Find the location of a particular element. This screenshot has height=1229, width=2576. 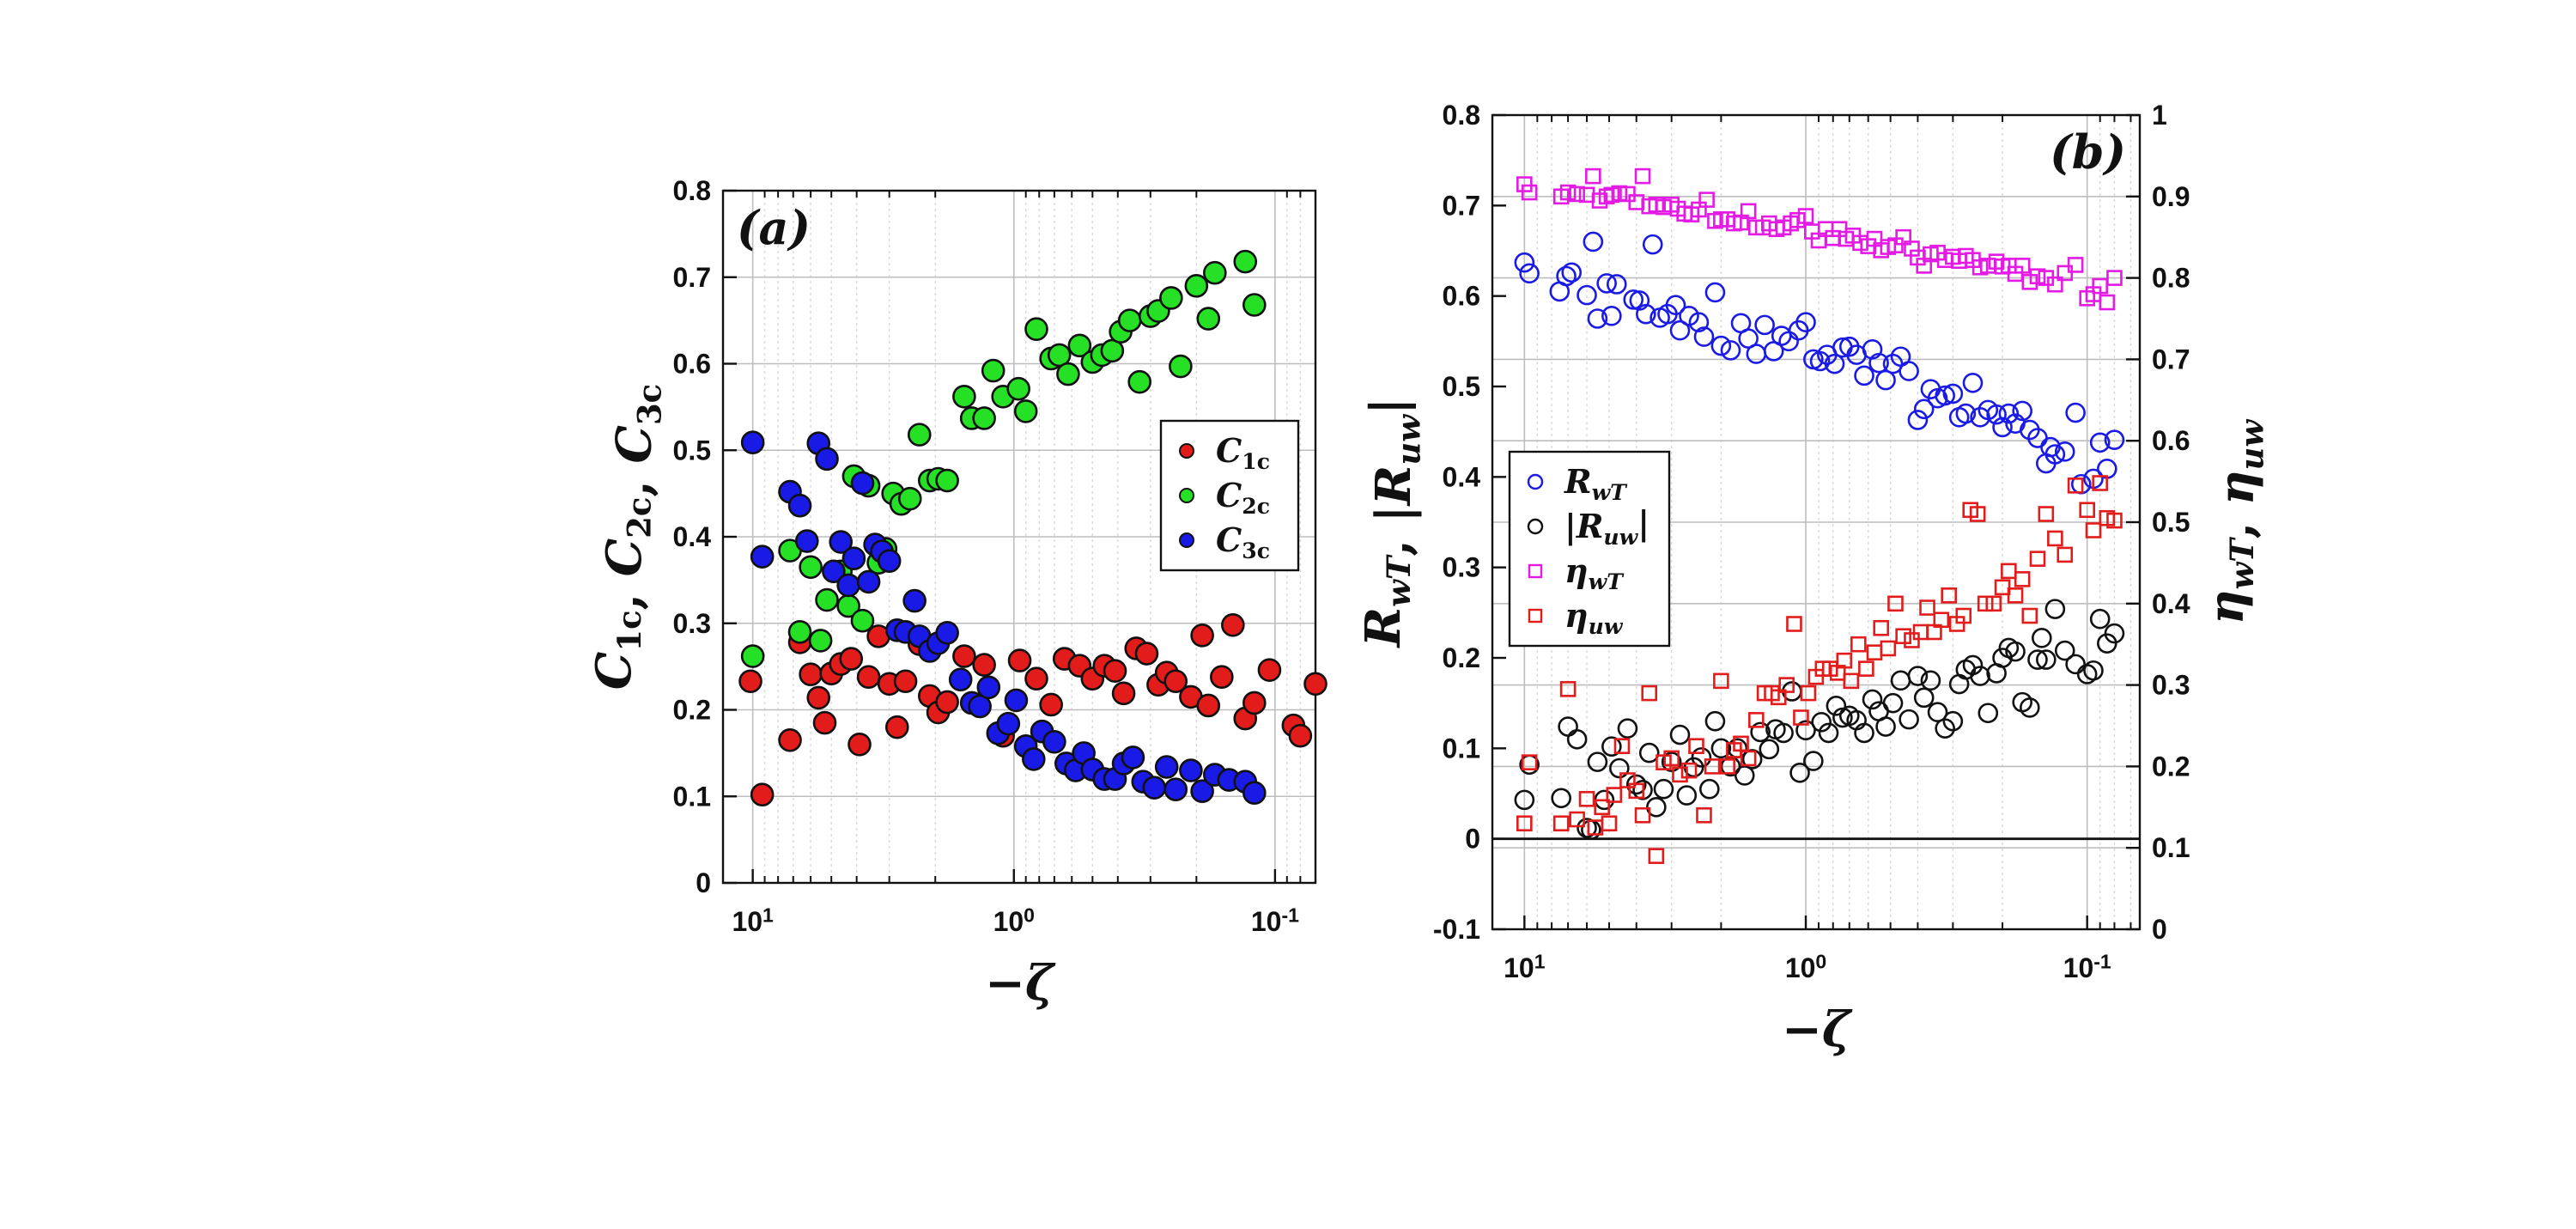

y-tick-label: 0 is located at coordinates (704, 882).